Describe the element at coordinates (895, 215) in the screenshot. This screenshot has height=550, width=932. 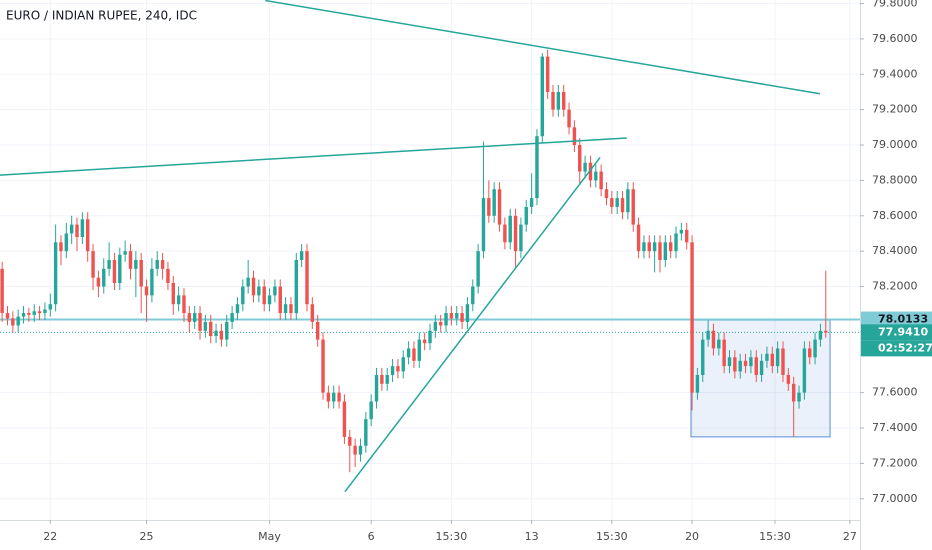
I see `y-tick-label: 78.6000` at that location.